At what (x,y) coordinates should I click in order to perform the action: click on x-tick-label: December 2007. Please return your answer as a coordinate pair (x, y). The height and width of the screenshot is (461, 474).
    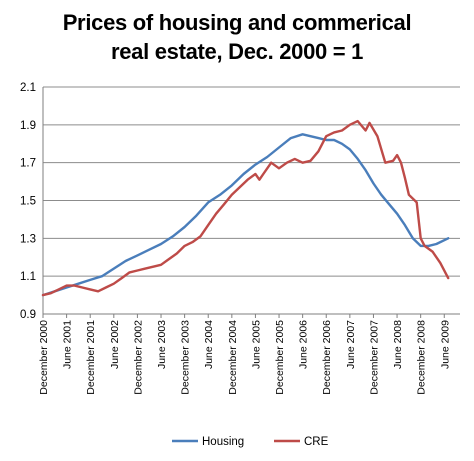
    Looking at the image, I should click on (374, 357).